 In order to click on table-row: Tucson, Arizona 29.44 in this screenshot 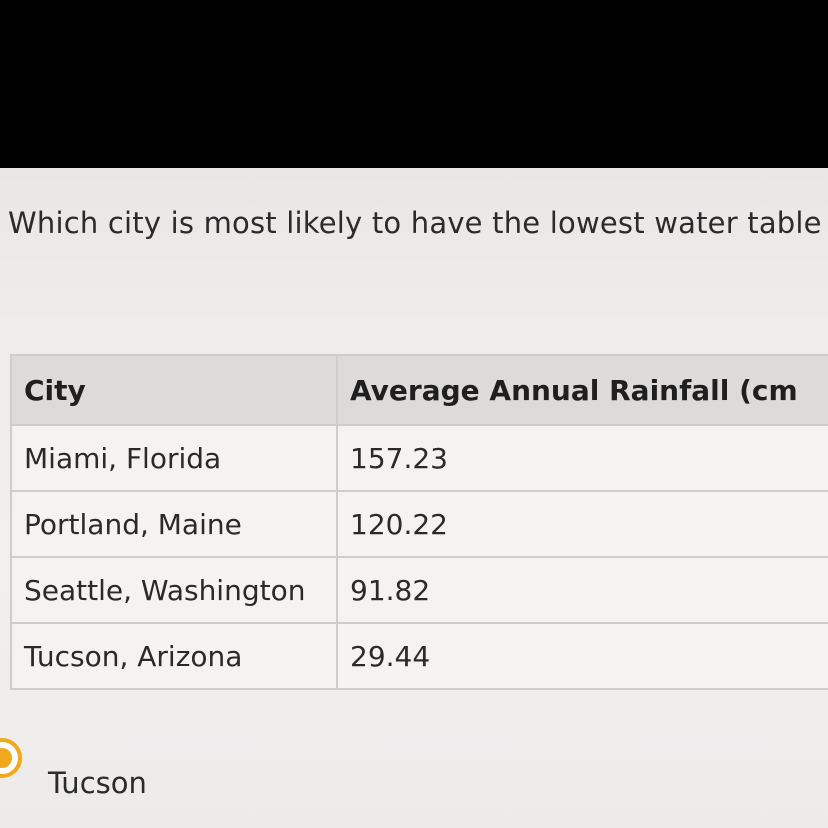, I will do `click(419, 656)`.